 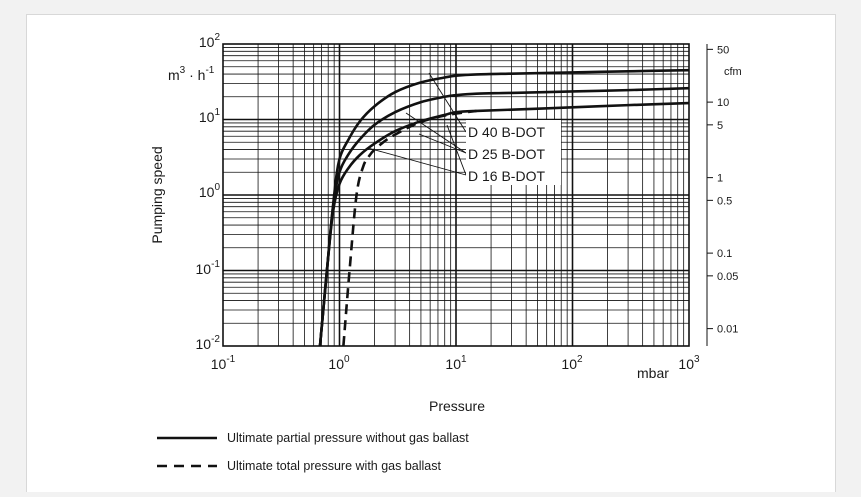 What do you see at coordinates (720, 126) in the screenshot?
I see `cfm-tick-label: 5` at bounding box center [720, 126].